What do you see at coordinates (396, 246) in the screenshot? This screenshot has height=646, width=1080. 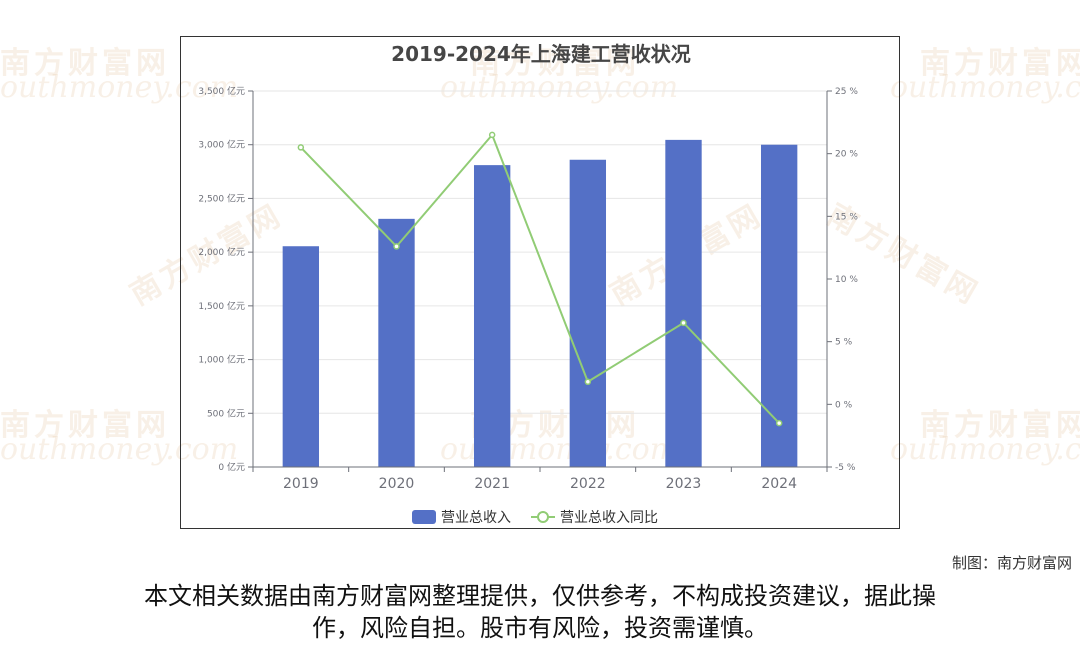 I see `yoy-point-2020` at bounding box center [396, 246].